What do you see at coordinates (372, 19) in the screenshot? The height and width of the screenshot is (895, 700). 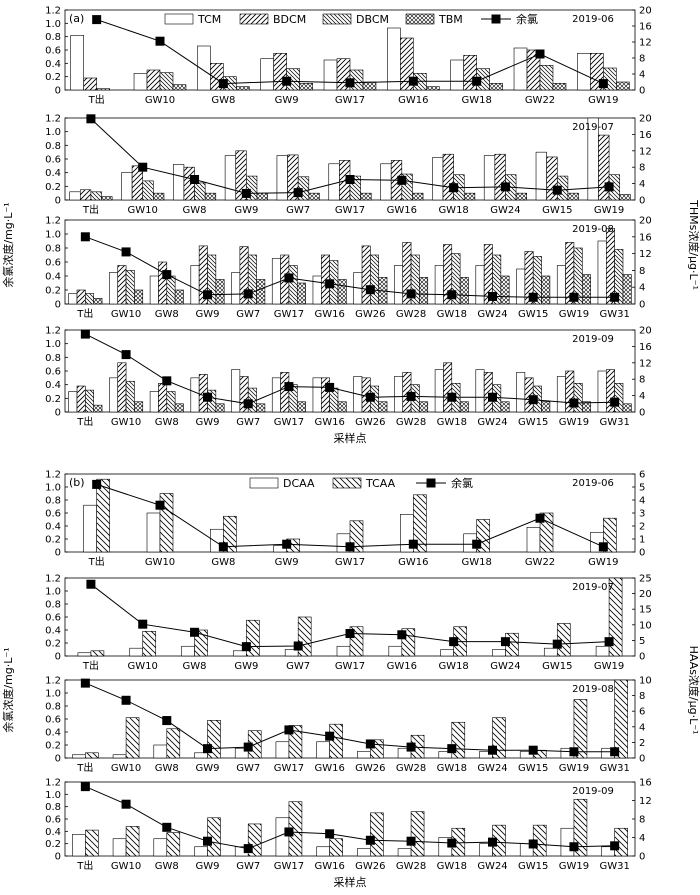 I see `legend-label-dbcm: DBCM` at bounding box center [372, 19].